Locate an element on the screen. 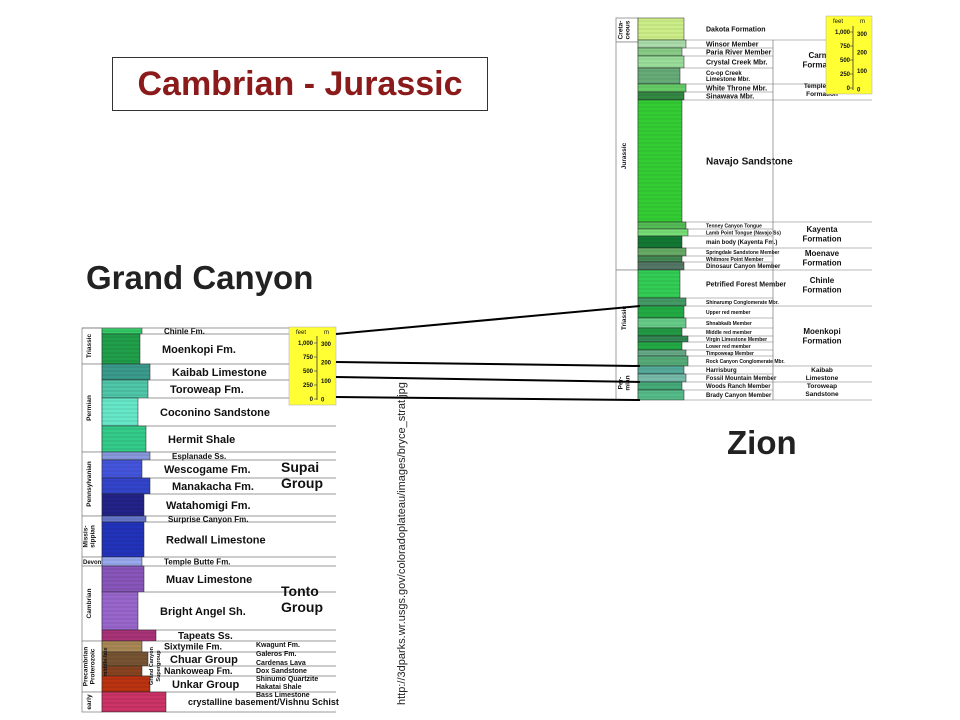  zion-layer-name: Dakota Formation is located at coordinates (736, 29).